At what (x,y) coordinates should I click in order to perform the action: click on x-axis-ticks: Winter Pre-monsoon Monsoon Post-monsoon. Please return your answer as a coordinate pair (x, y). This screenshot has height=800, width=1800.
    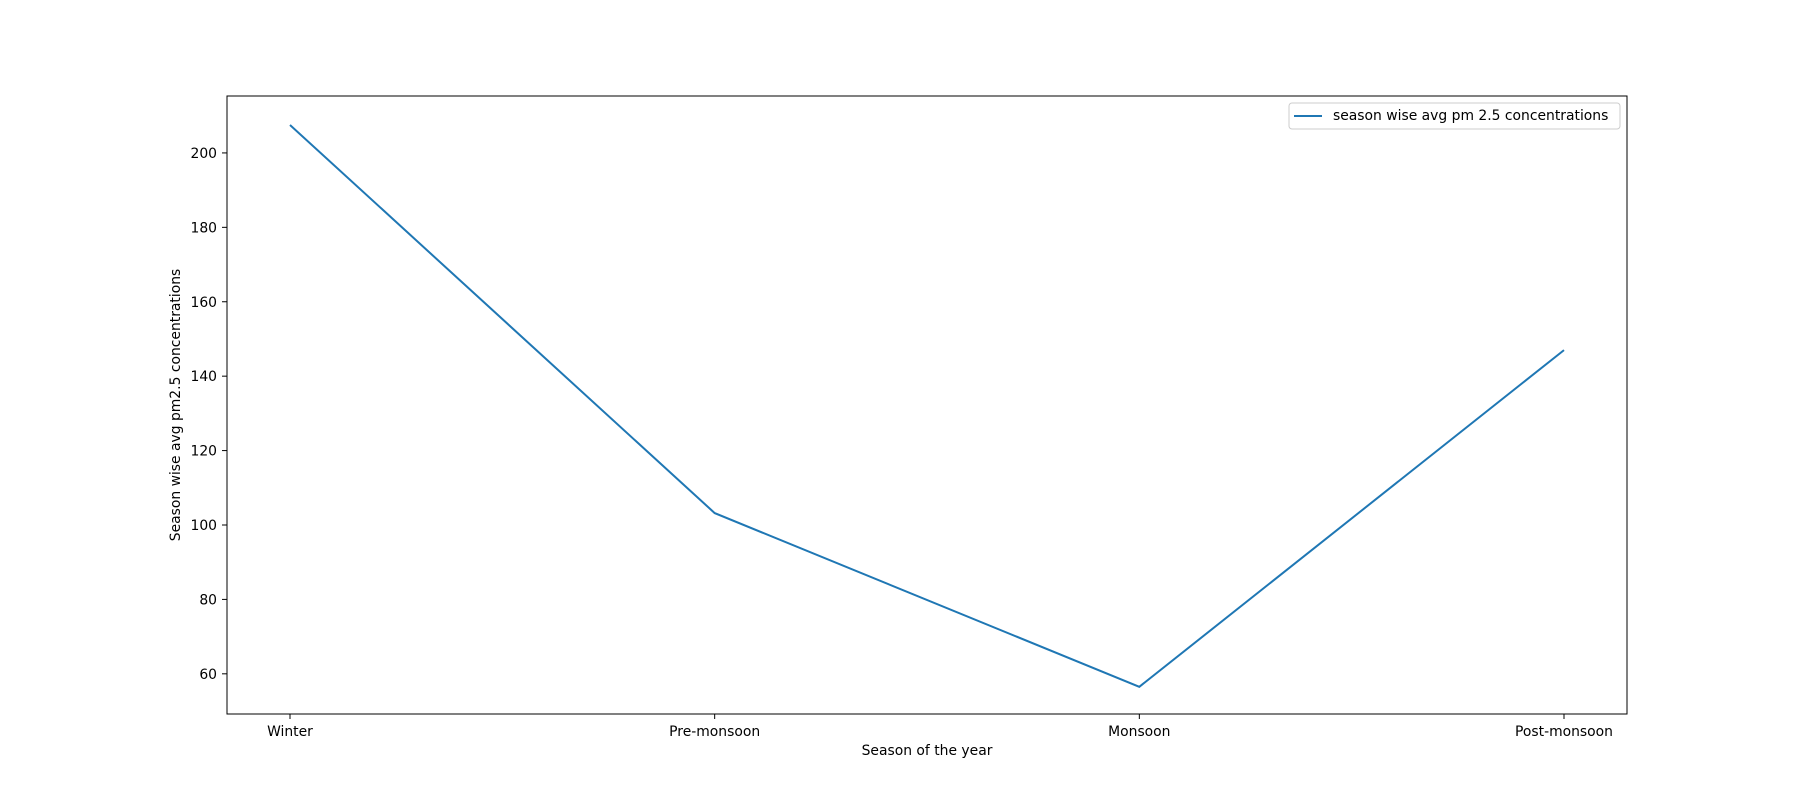
    Looking at the image, I should click on (940, 727).